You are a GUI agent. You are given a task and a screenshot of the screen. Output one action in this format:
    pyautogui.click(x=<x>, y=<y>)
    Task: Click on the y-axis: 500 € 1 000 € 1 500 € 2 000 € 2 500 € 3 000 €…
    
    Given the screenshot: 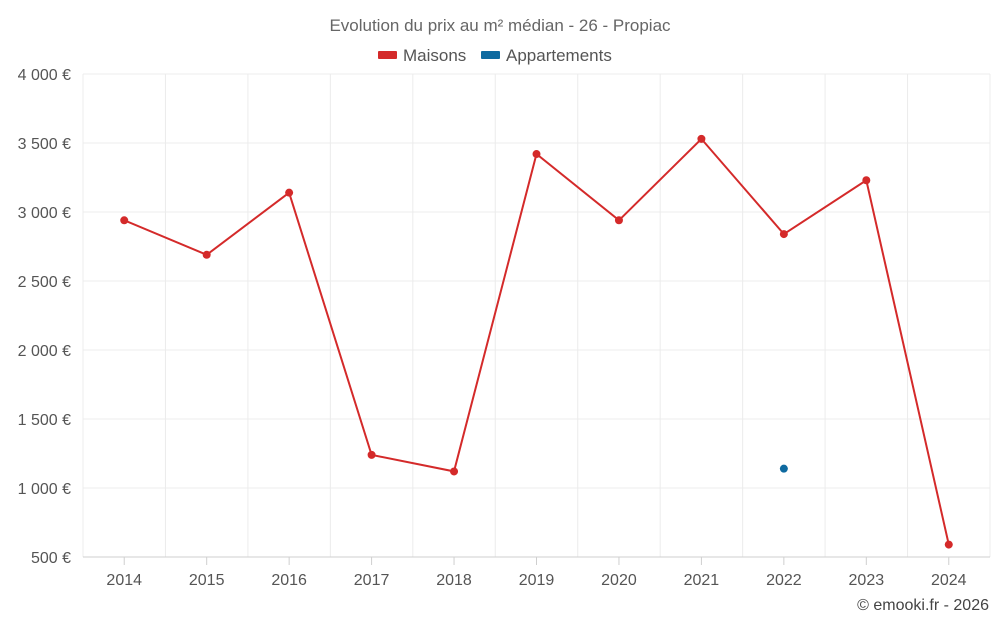 What is the action you would take?
    pyautogui.click(x=44, y=317)
    